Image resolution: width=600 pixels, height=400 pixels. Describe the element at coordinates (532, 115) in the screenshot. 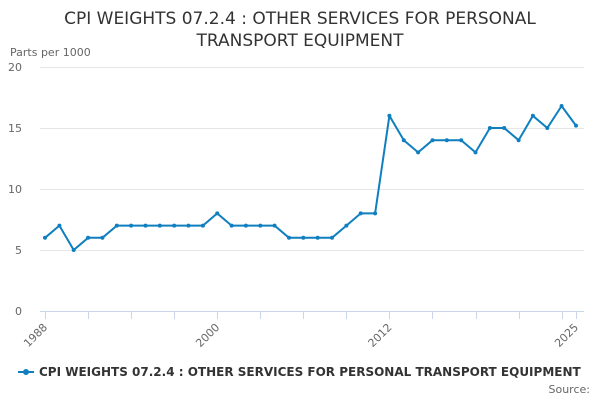

I see `data-point-2022` at that location.